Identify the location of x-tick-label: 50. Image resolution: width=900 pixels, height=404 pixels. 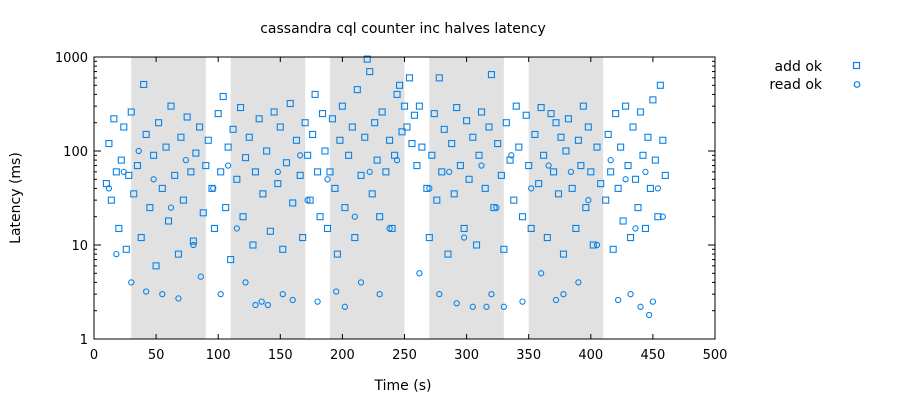
(156, 355).